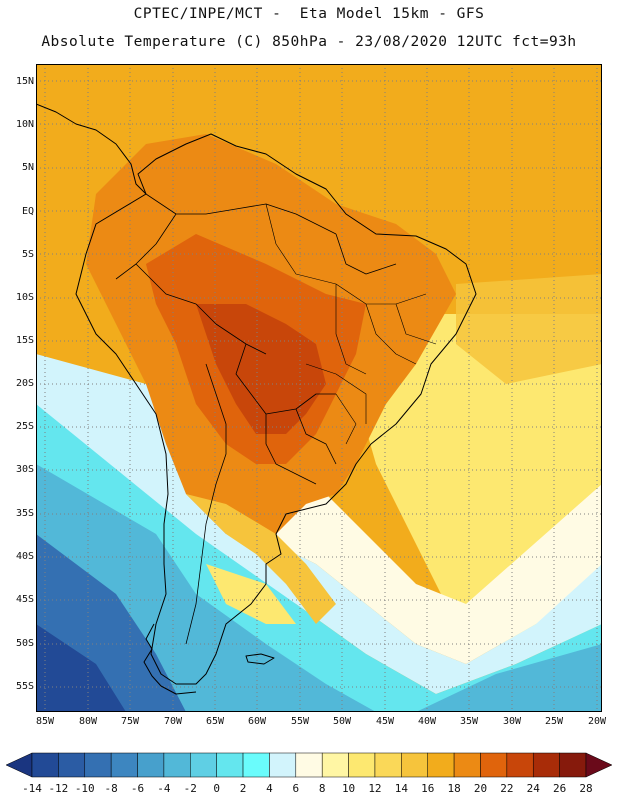 This screenshot has height=800, width=618. I want to click on lat-label: 15S, so click(24, 340).